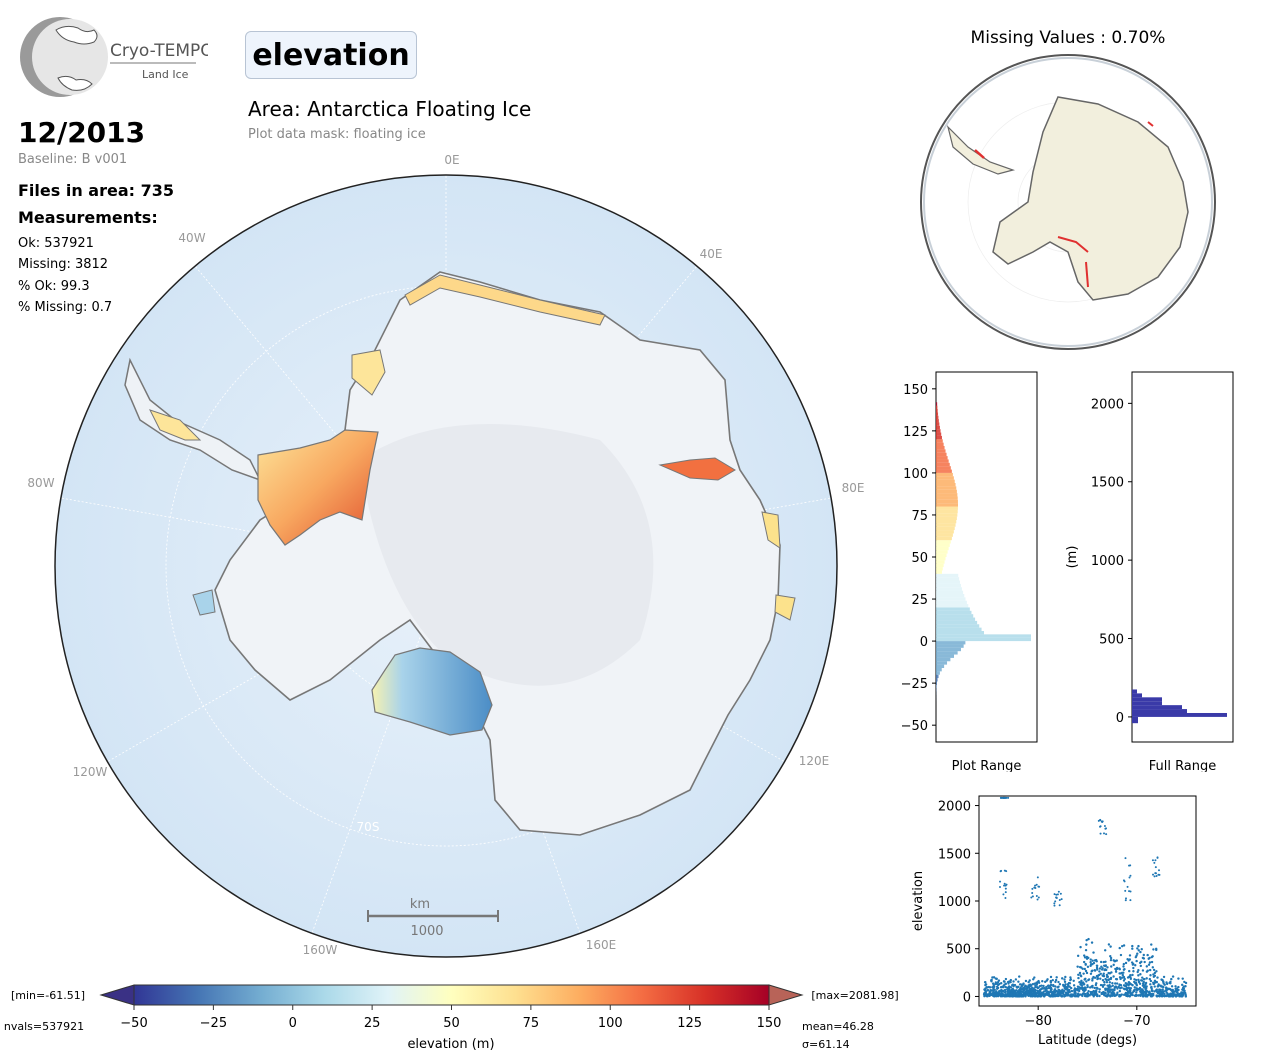  What do you see at coordinates (65, 307) in the screenshot?
I see `pct-missing: % Missing: 0.7` at bounding box center [65, 307].